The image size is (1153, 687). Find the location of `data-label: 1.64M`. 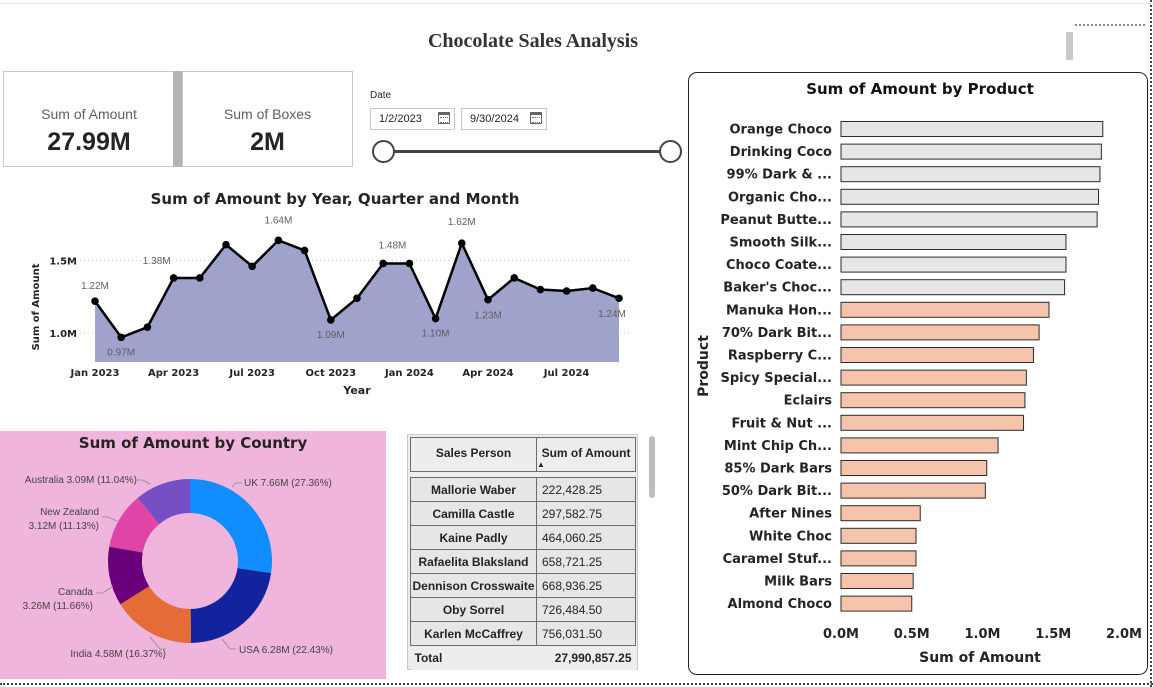

data-label: 1.64M is located at coordinates (279, 220).